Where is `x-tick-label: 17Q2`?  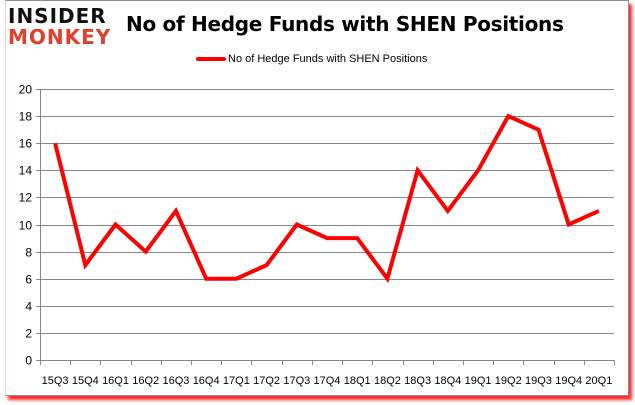
x-tick-label: 17Q2 is located at coordinates (266, 381).